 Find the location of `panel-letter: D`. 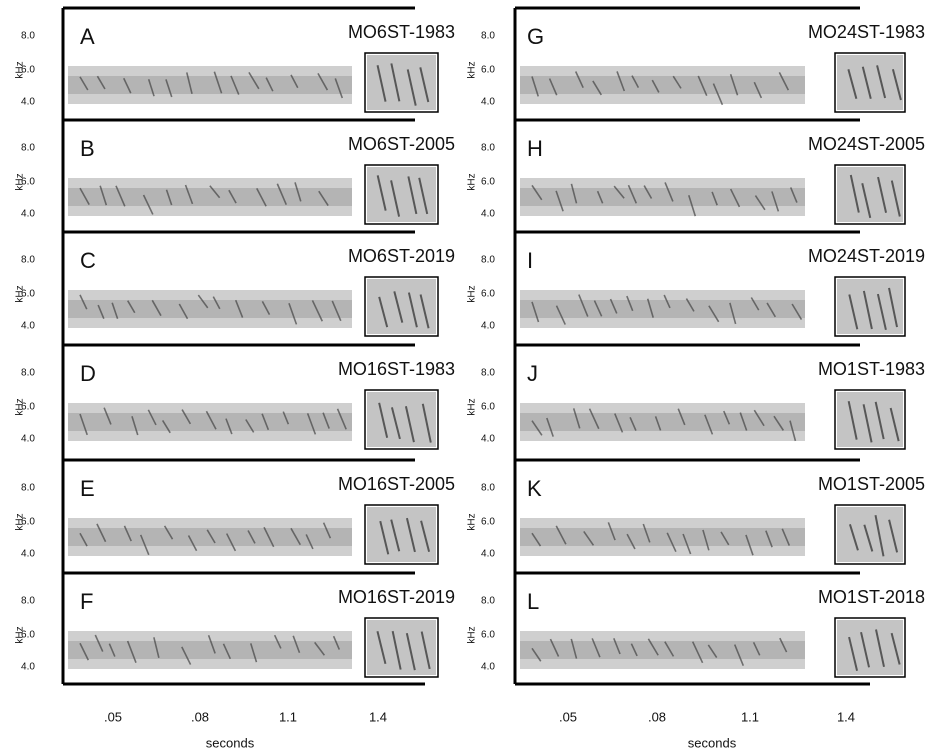

panel-letter: D is located at coordinates (88, 373).